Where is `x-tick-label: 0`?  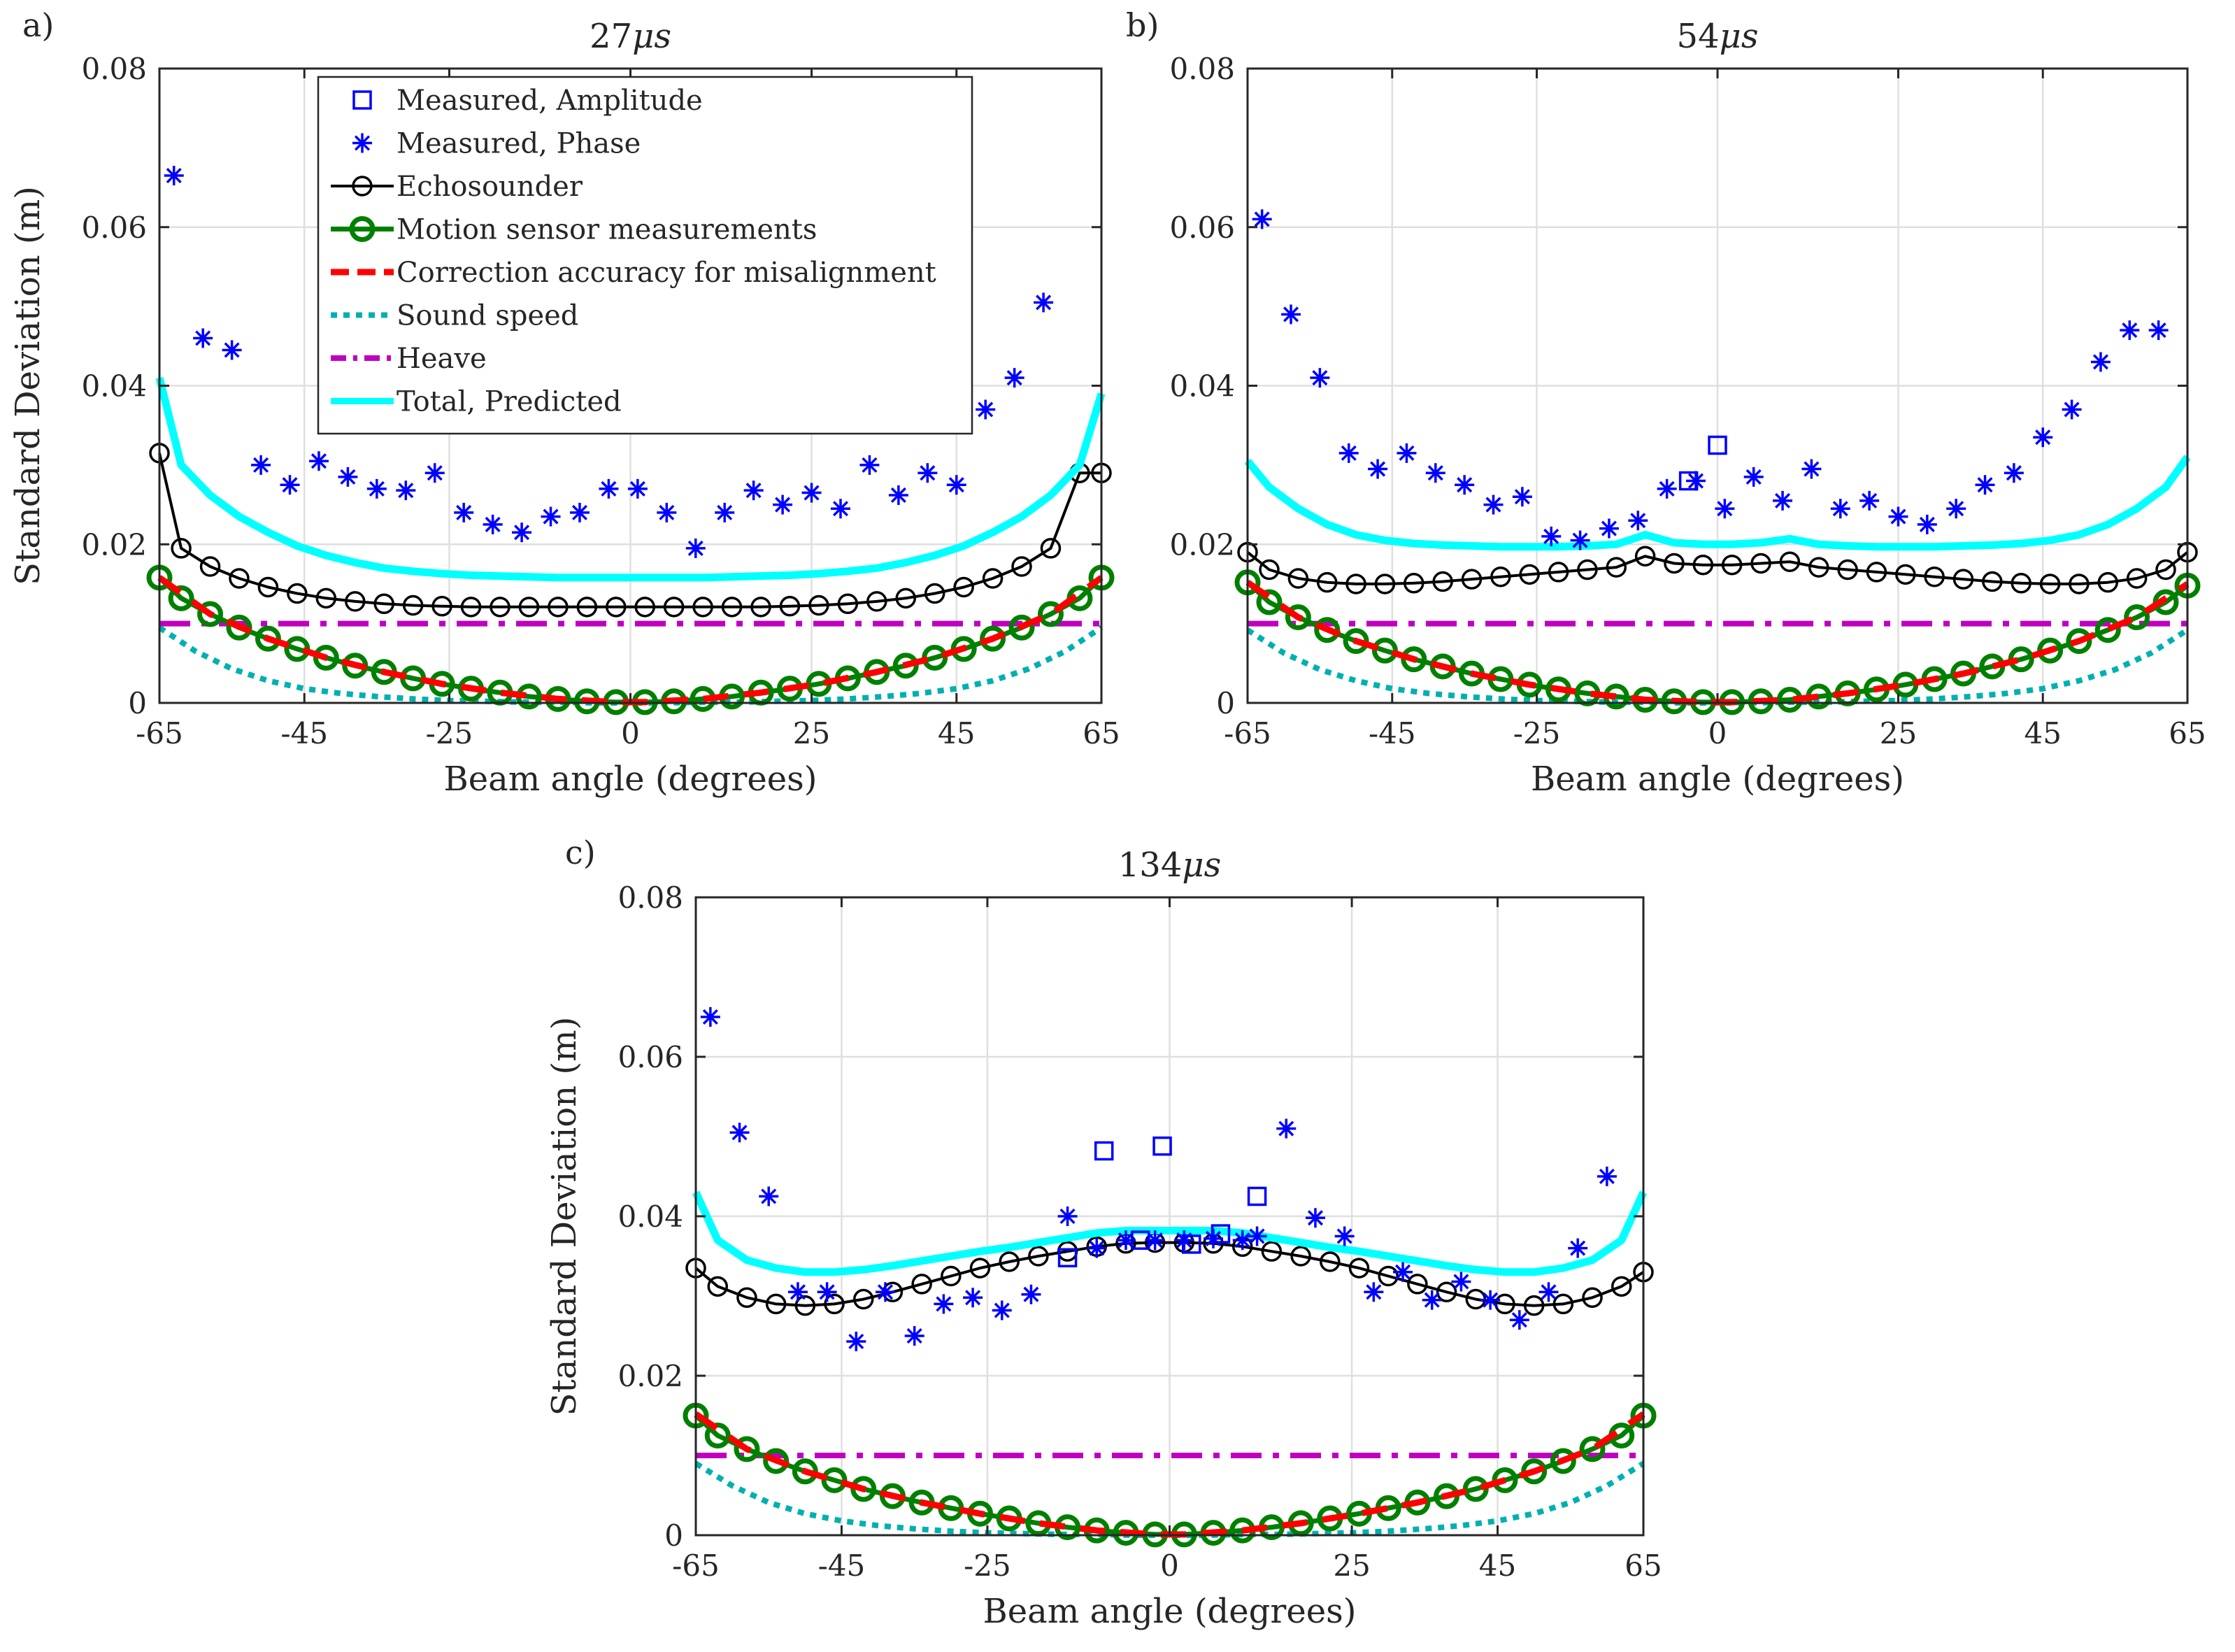 x-tick-label: 0 is located at coordinates (630, 733).